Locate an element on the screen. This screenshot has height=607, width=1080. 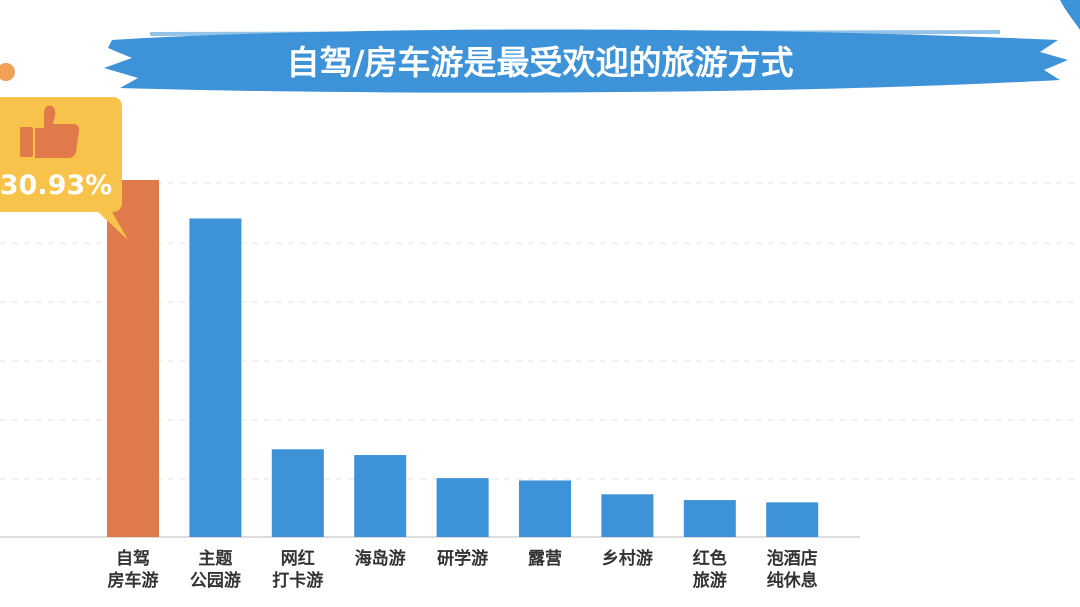
badge-shape is located at coordinates (64, 168).